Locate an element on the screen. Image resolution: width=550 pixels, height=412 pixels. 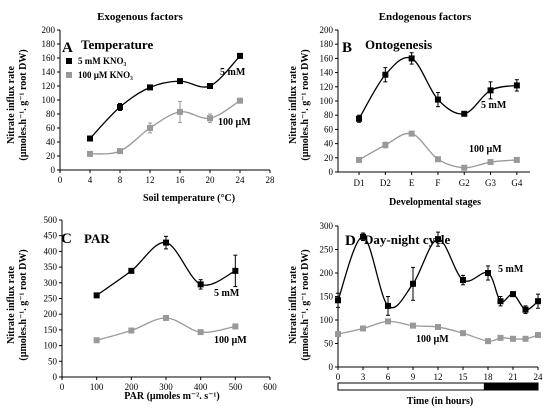
x-tick-label-d: 21 is located at coordinates (513, 377).